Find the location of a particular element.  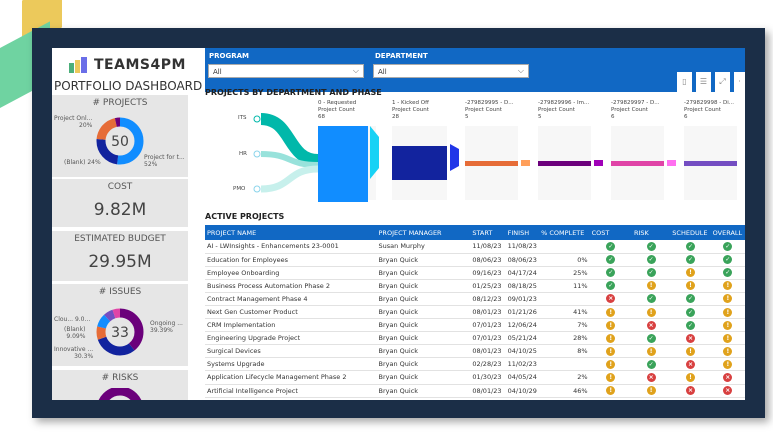

phase-label: -279829997 - D... Project Count 6 is located at coordinates (635, 110).